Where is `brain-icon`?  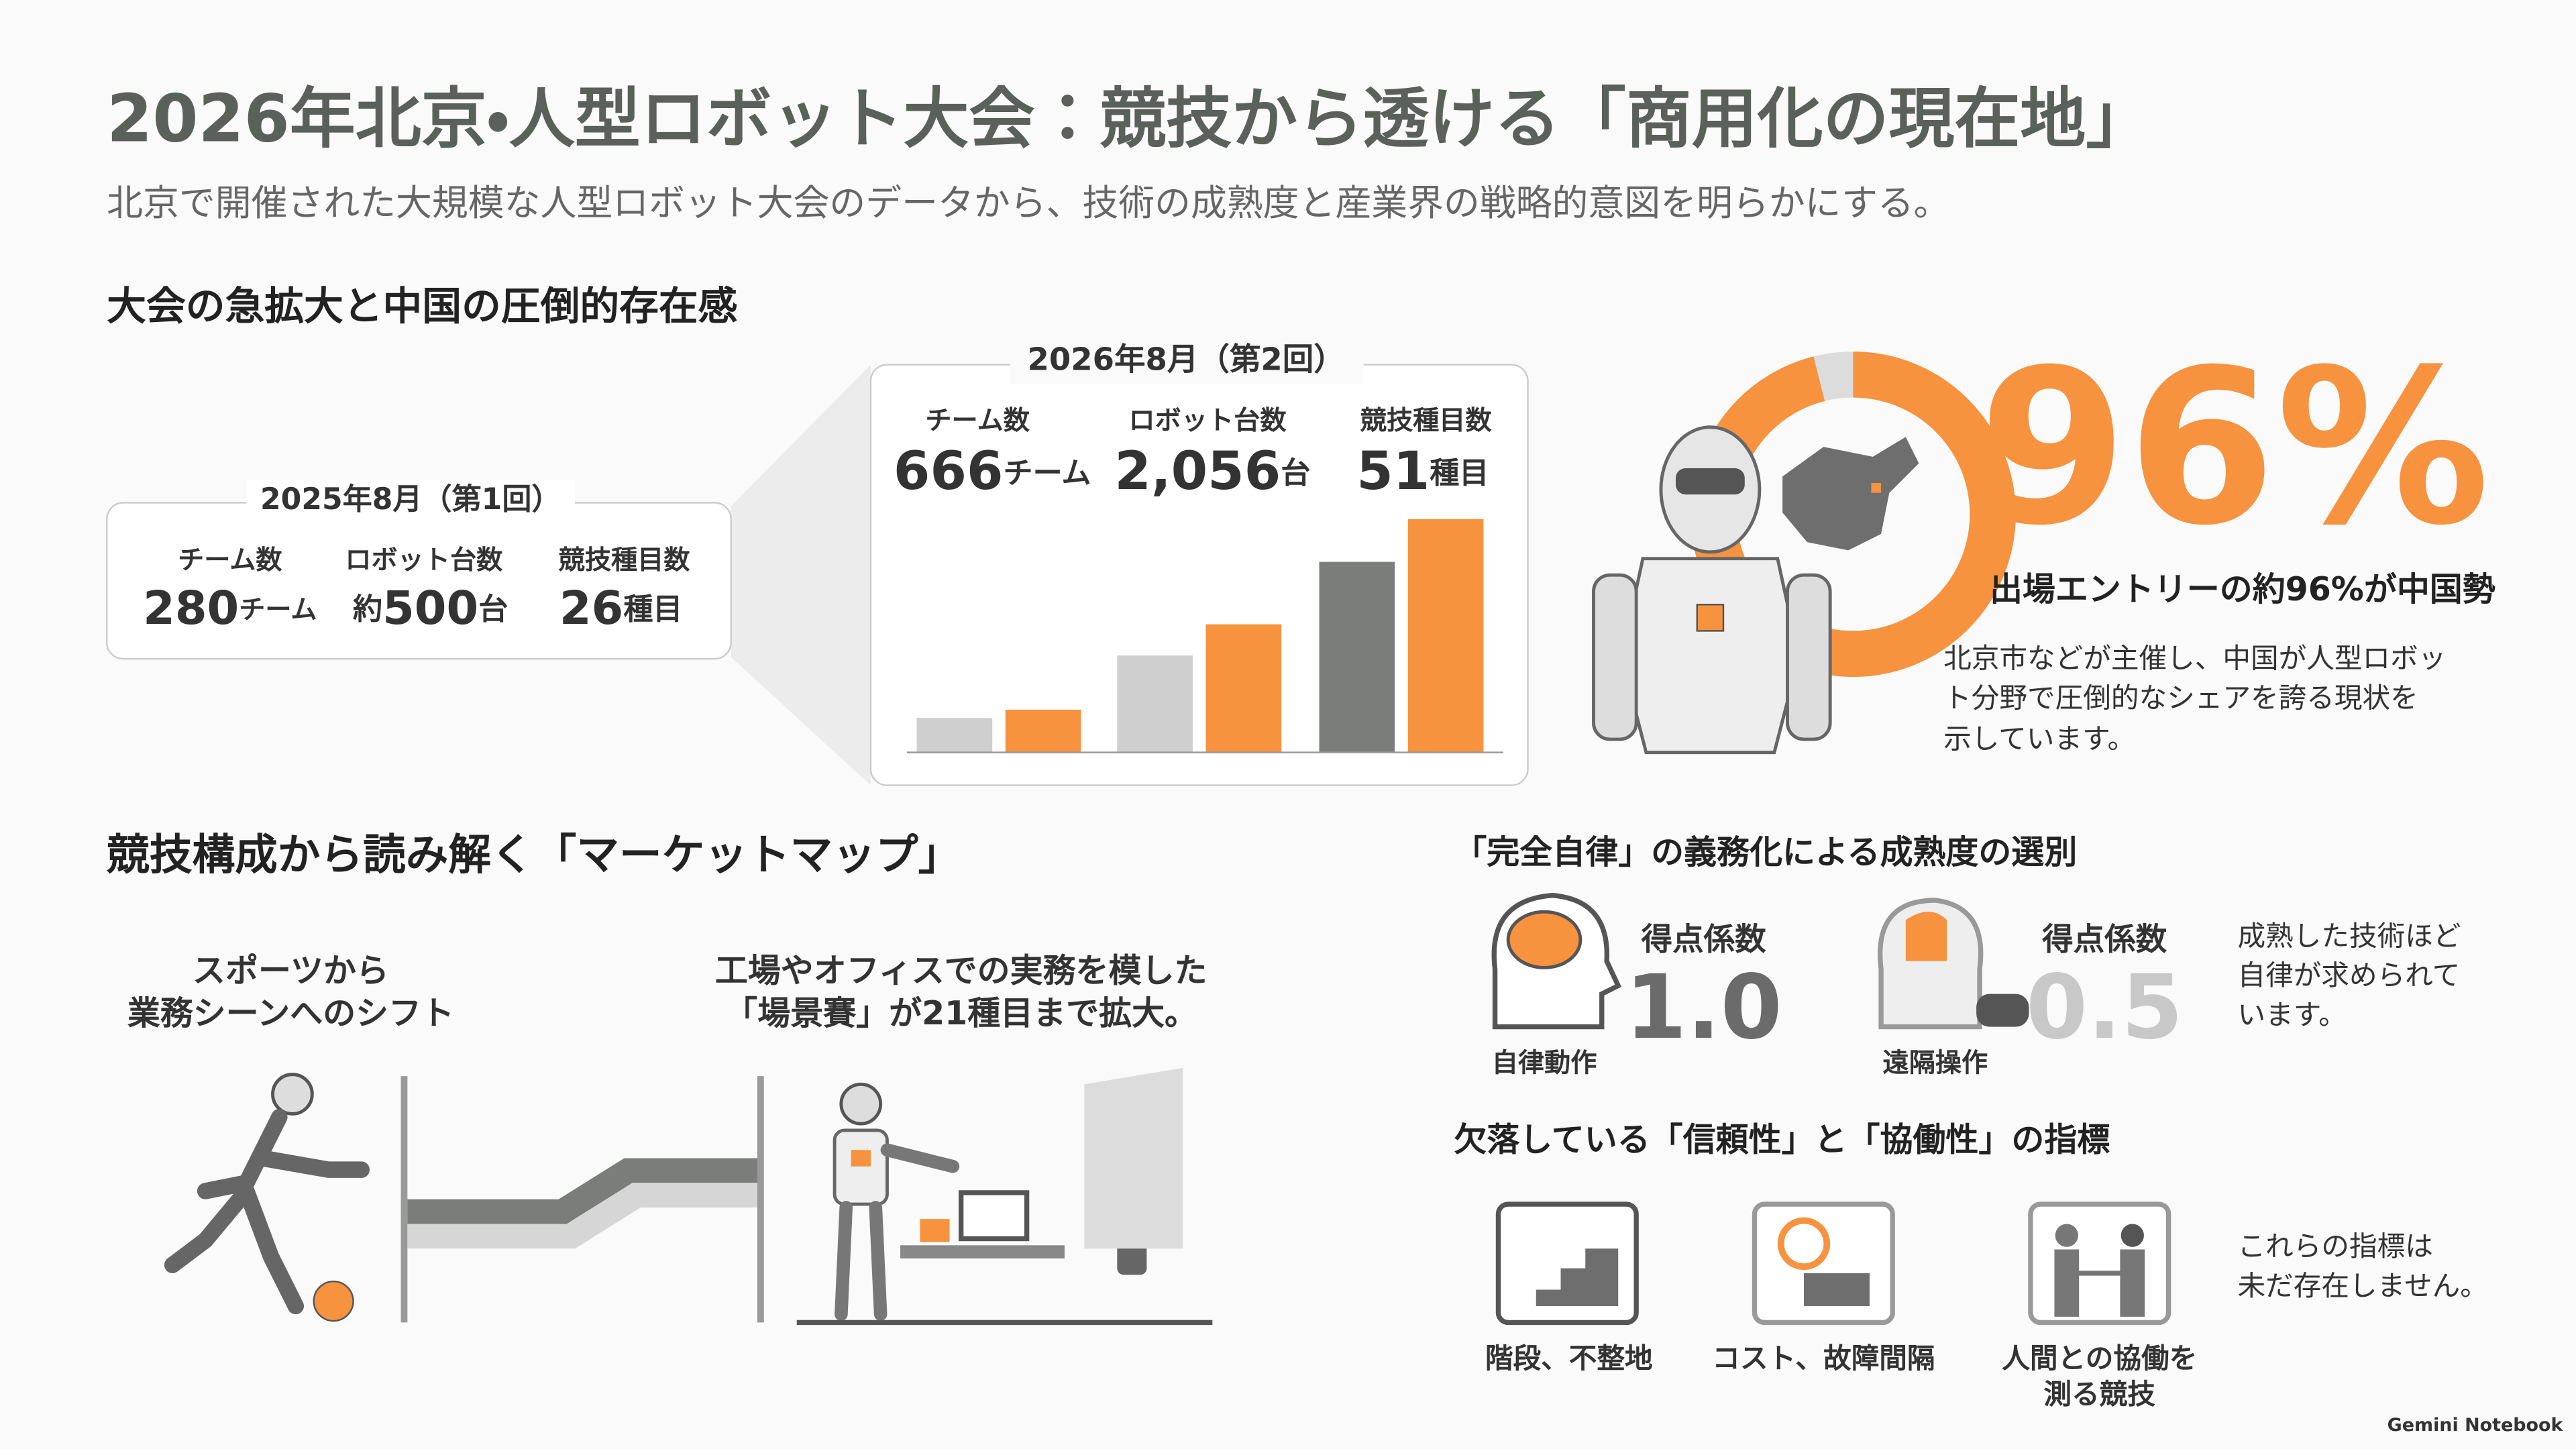
brain-icon is located at coordinates (1556, 961).